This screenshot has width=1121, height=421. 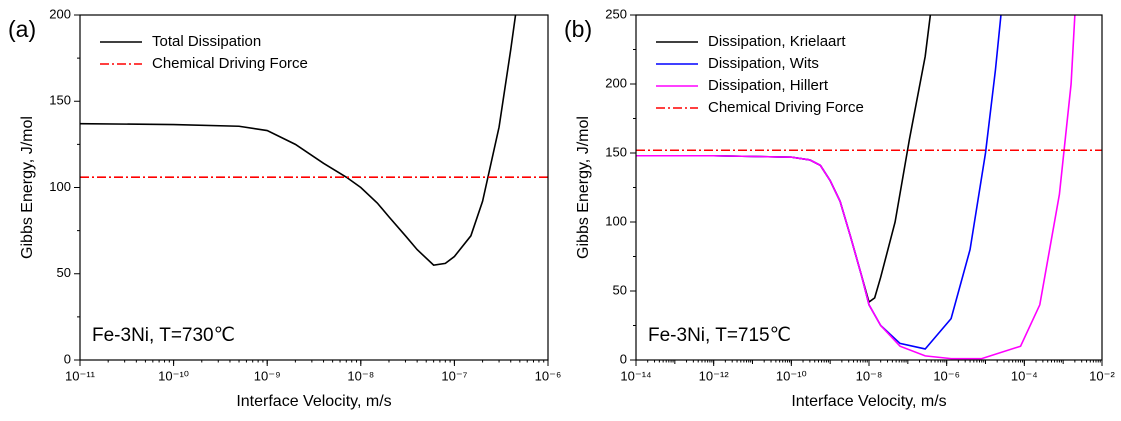 I want to click on legend-label: Total Dissipation, so click(x=206, y=41).